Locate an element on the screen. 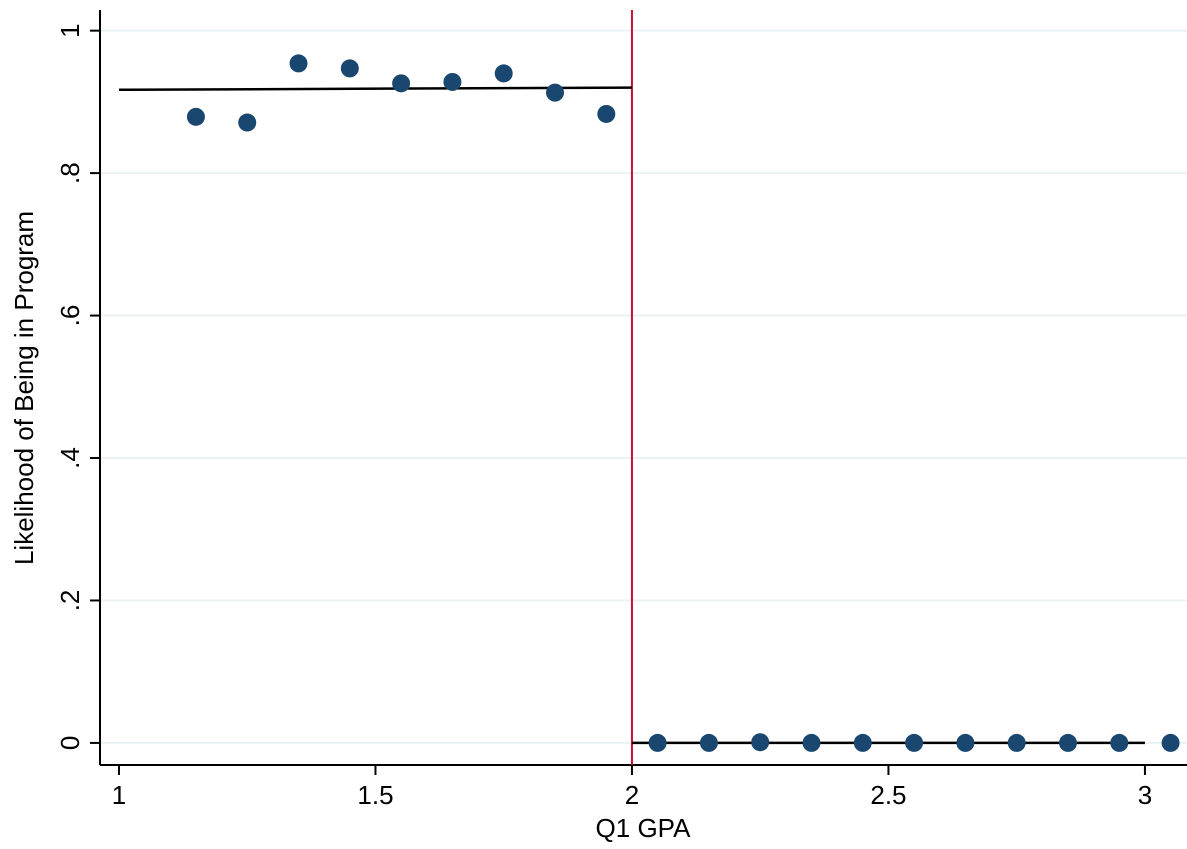 This screenshot has height=849, width=1187. x-tick-label: 1 is located at coordinates (119, 795).